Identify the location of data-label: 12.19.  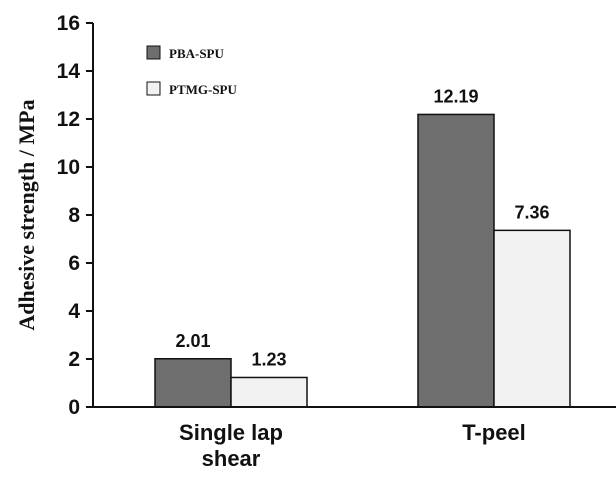
(455, 96).